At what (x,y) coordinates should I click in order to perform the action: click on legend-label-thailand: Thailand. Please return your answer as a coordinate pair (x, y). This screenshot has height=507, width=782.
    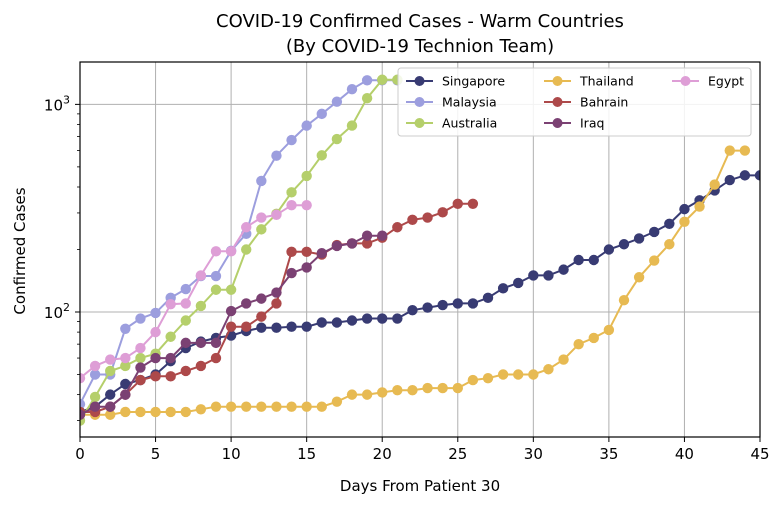
    Looking at the image, I should click on (606, 81).